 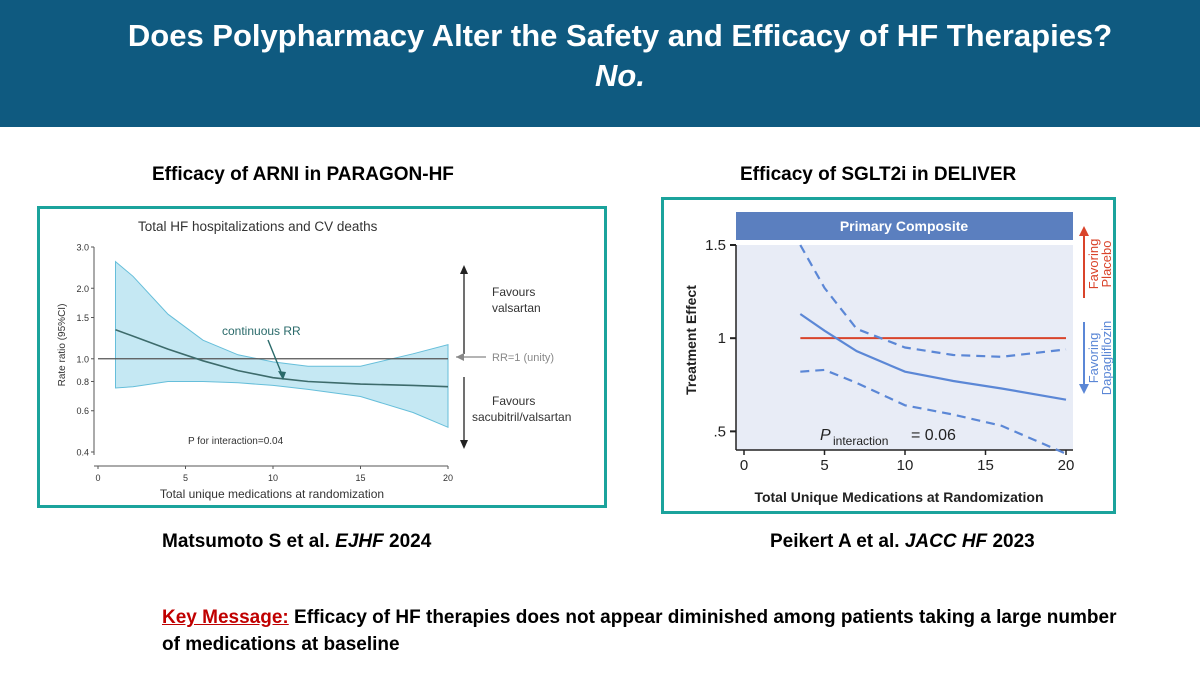 What do you see at coordinates (303, 174) in the screenshot?
I see `left-panel-heading: Efficacy of ARNI in PARAGON-HF` at bounding box center [303, 174].